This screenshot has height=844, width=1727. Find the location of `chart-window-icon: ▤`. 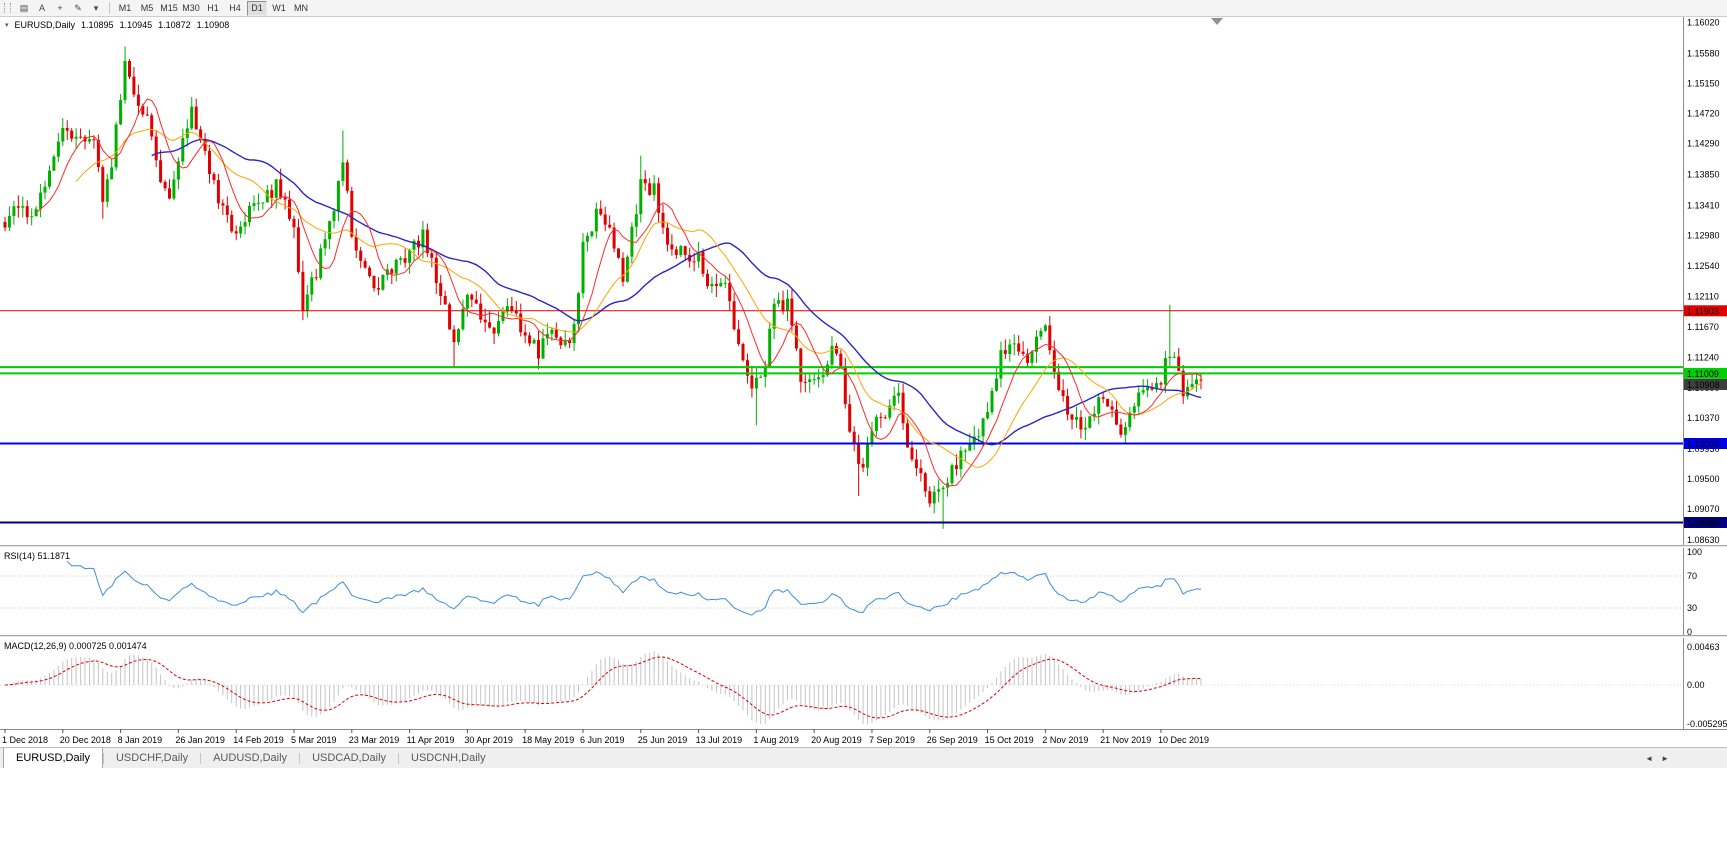

chart-window-icon: ▤ is located at coordinates (24, 7).